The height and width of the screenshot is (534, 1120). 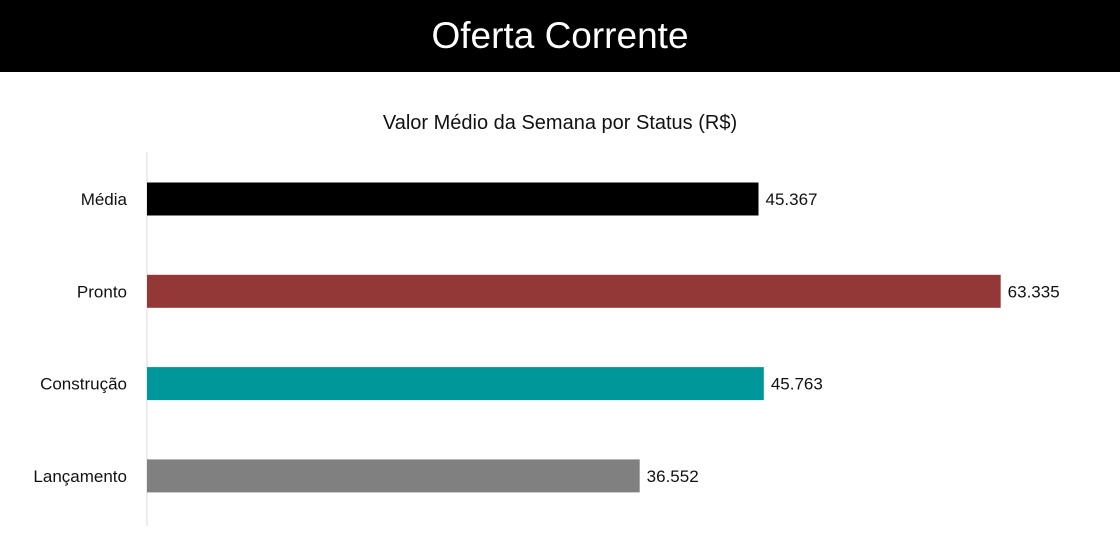 I want to click on data-label: 36.552, so click(x=673, y=476).